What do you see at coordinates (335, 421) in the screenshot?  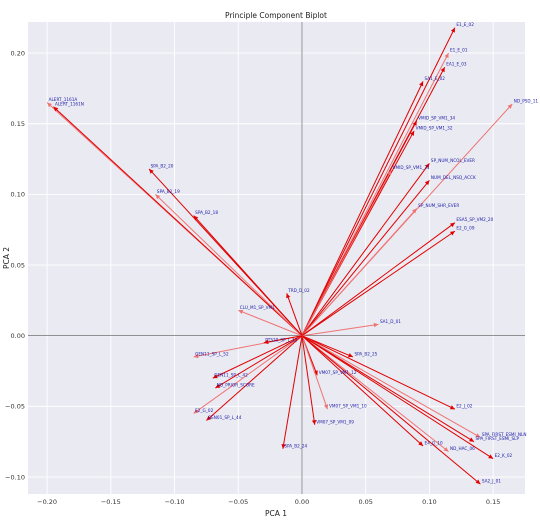 I see `loading-label: VM07_SP_VM1_09` at bounding box center [335, 421].